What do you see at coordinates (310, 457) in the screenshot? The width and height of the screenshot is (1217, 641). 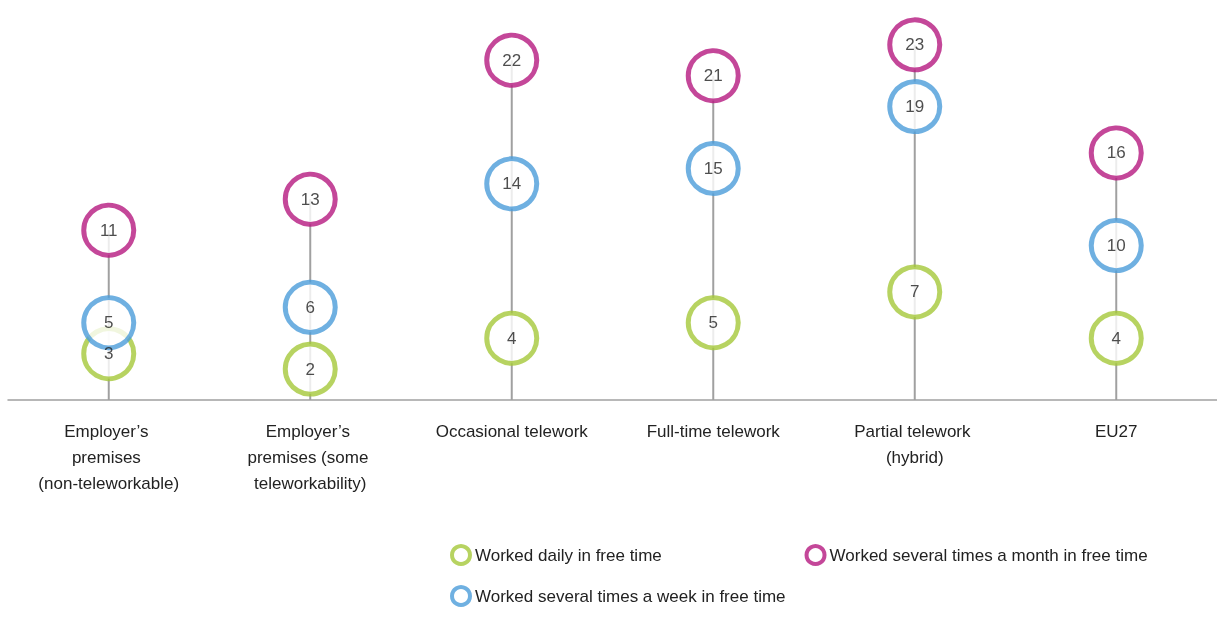 I see `x-tick-label: Employer’s premises (some teleworkability)` at bounding box center [310, 457].